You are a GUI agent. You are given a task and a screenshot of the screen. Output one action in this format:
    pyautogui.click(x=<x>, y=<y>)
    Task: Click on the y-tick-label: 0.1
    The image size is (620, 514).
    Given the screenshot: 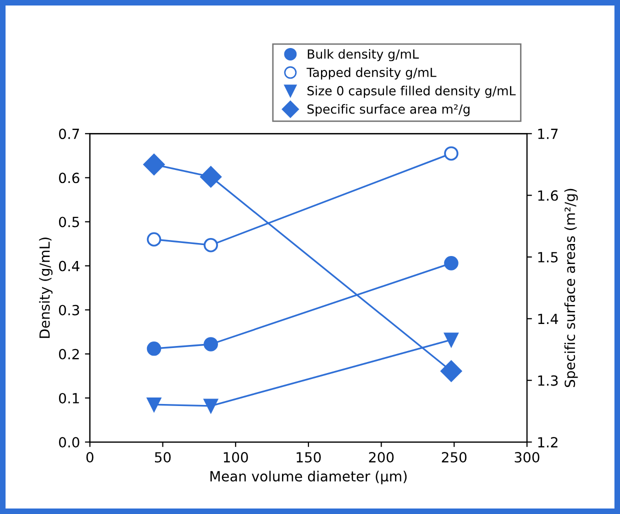 What is the action you would take?
    pyautogui.click(x=69, y=398)
    